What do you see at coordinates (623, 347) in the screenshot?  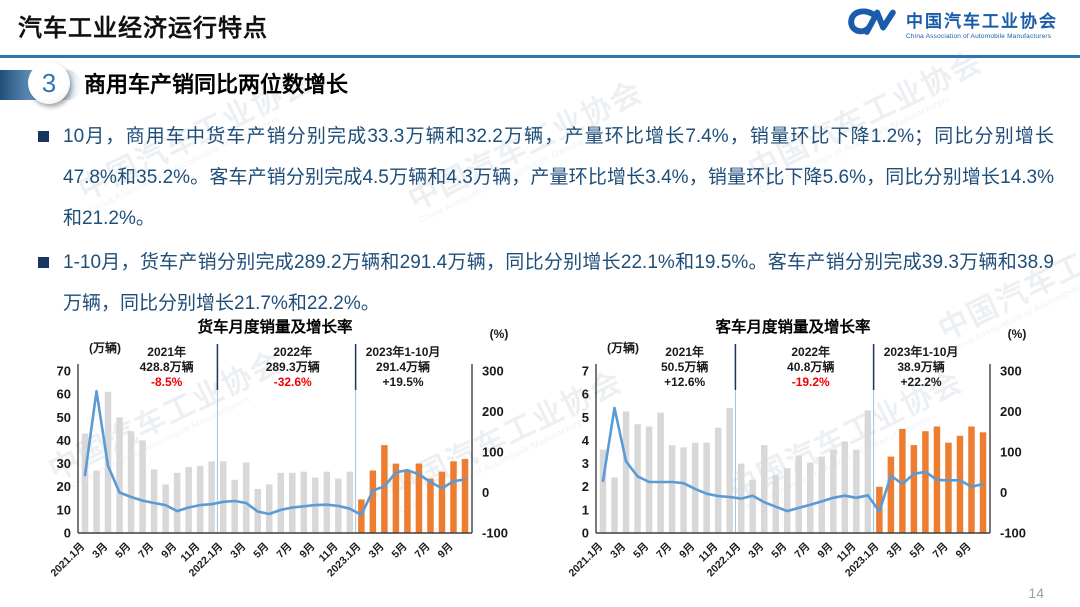 I see `left-axis-unit: (万辆)` at bounding box center [623, 347].